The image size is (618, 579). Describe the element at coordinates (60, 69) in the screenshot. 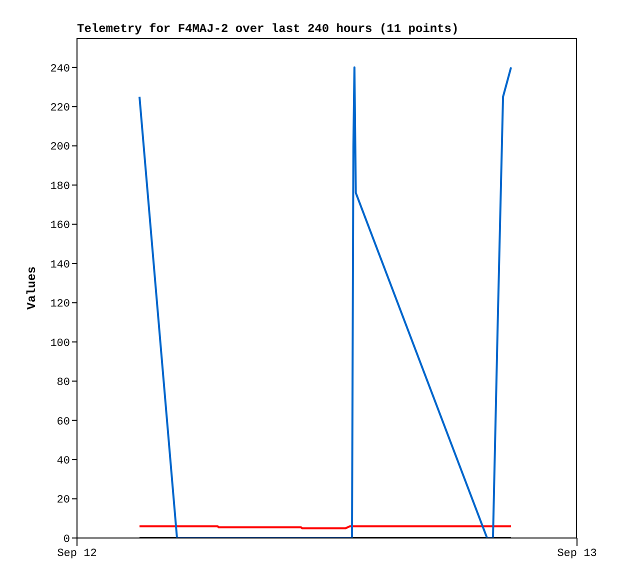

I see `y-tick-label: 240` at that location.